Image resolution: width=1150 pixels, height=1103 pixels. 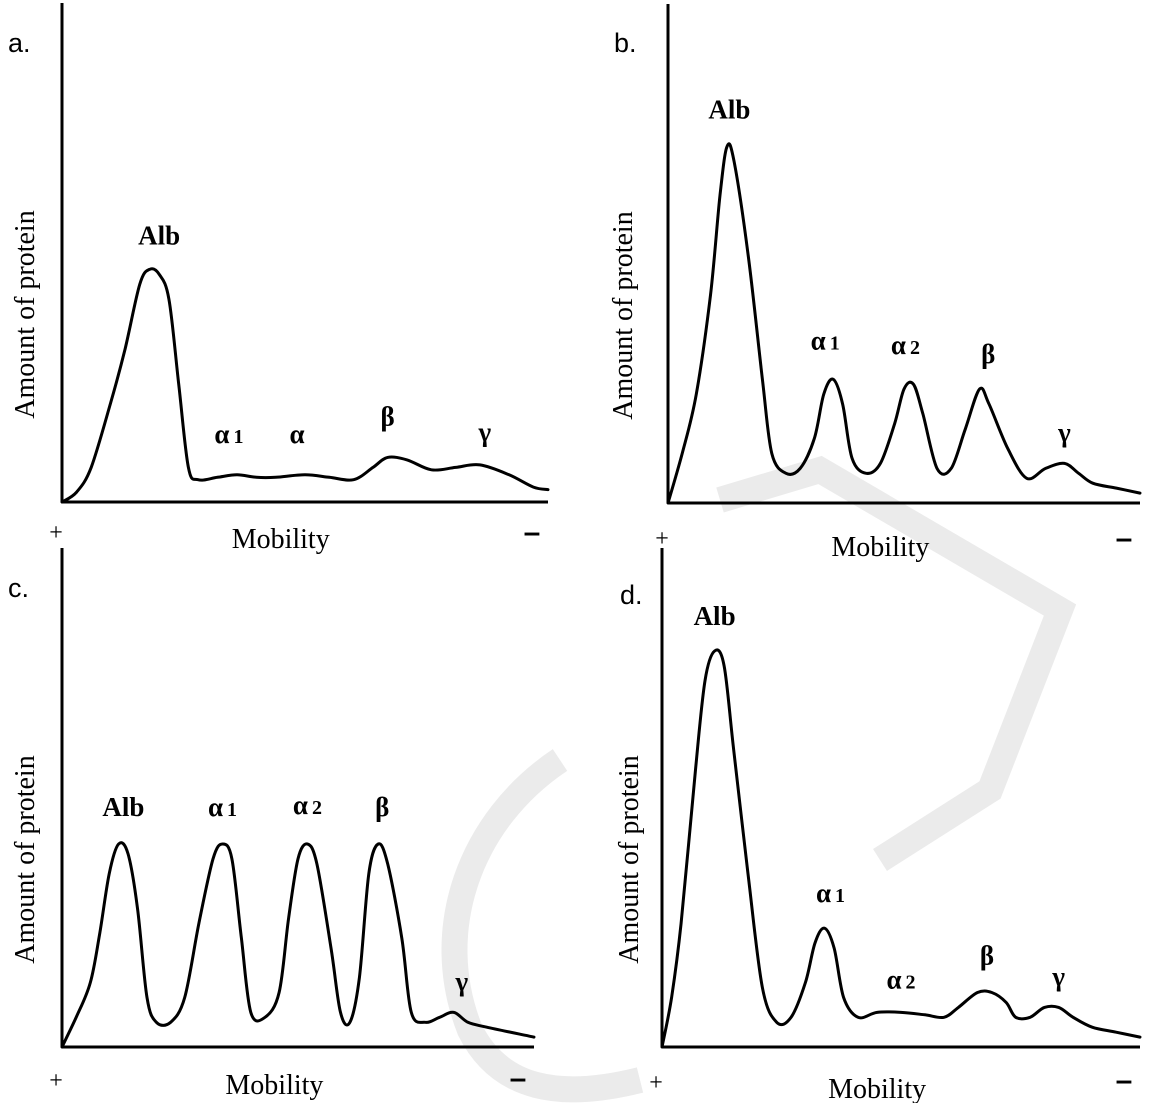 I want to click on panel-a-y-axis-title: Amount of protein, so click(x=25, y=314).